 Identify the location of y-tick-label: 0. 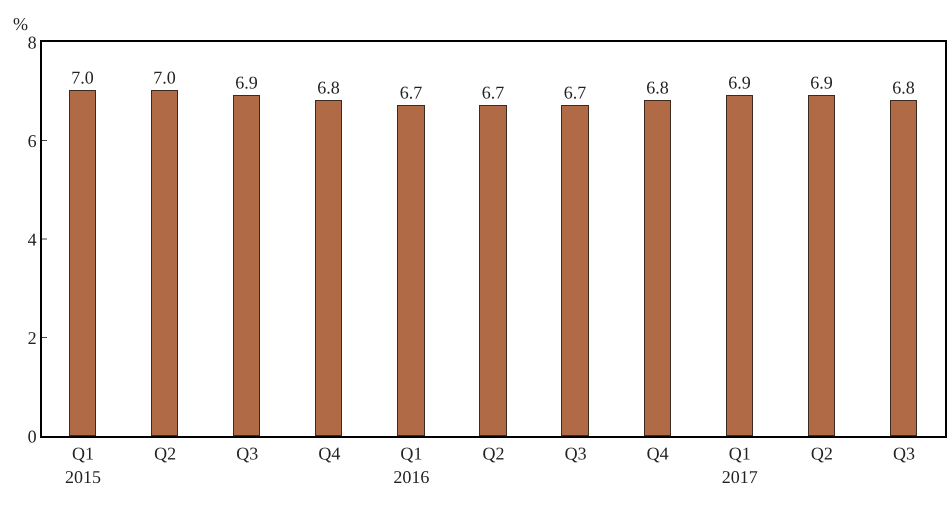
(32, 436).